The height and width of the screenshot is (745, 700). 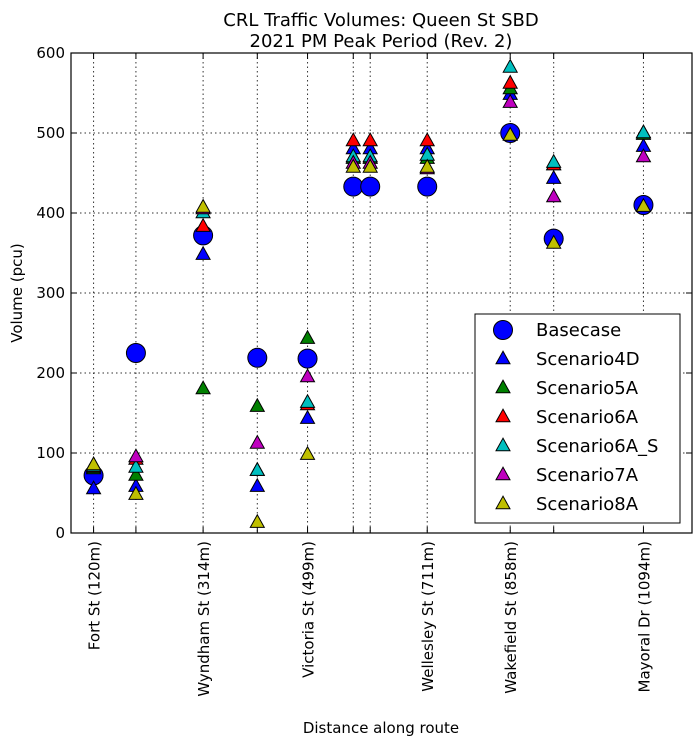 What do you see at coordinates (380, 20) in the screenshot?
I see `chart-title-line-1: CRL Traffic Volumes: Queen St SBD` at bounding box center [380, 20].